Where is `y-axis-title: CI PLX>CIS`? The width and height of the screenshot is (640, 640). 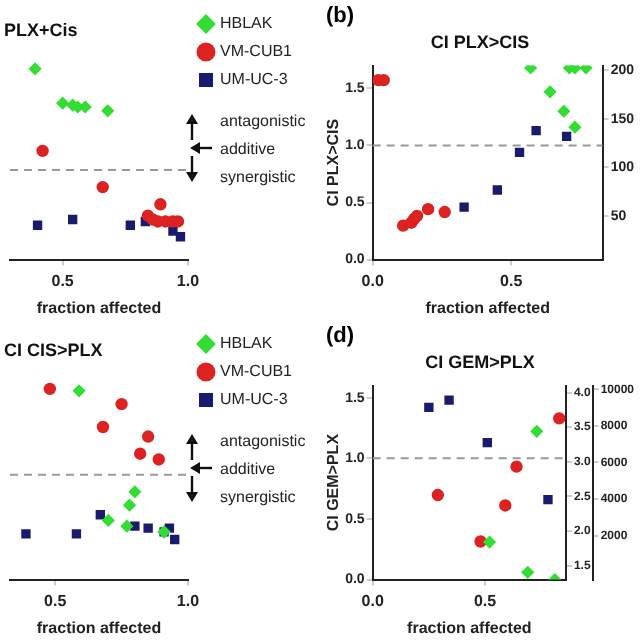 y-axis-title: CI PLX>CIS is located at coordinates (333, 162).